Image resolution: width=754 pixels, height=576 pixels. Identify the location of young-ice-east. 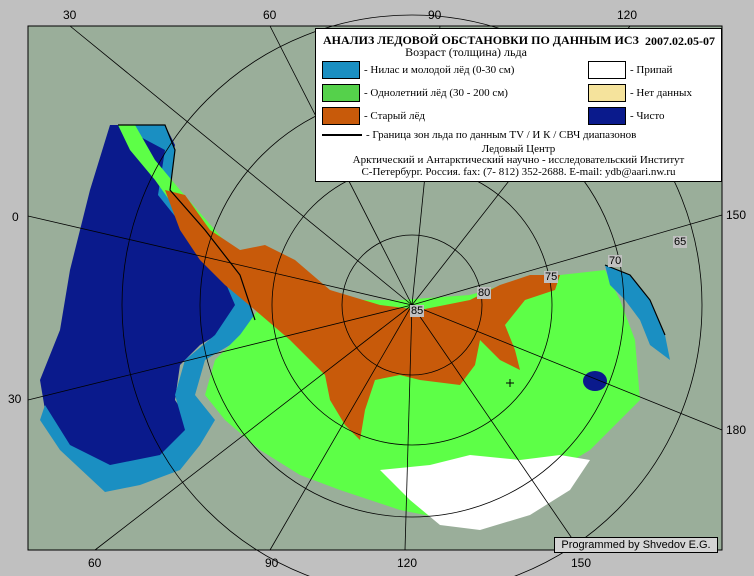
(637, 312).